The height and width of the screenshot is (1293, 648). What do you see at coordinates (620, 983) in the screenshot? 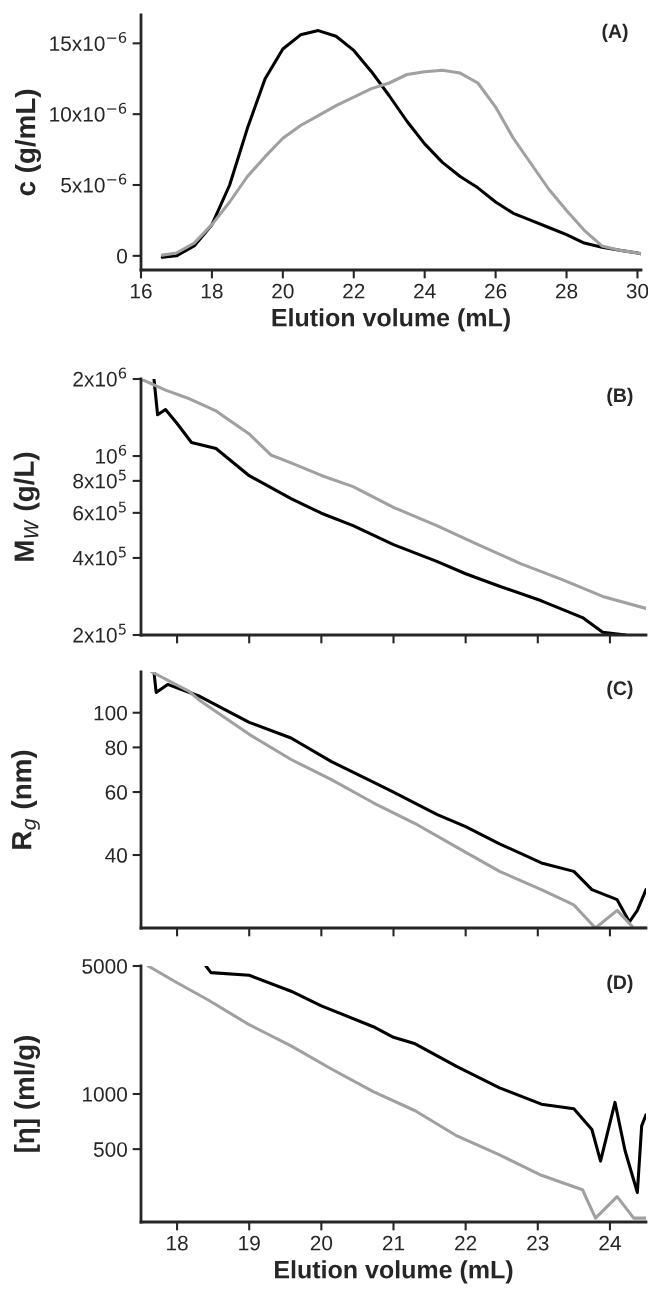
I see `annotation: (D)` at bounding box center [620, 983].